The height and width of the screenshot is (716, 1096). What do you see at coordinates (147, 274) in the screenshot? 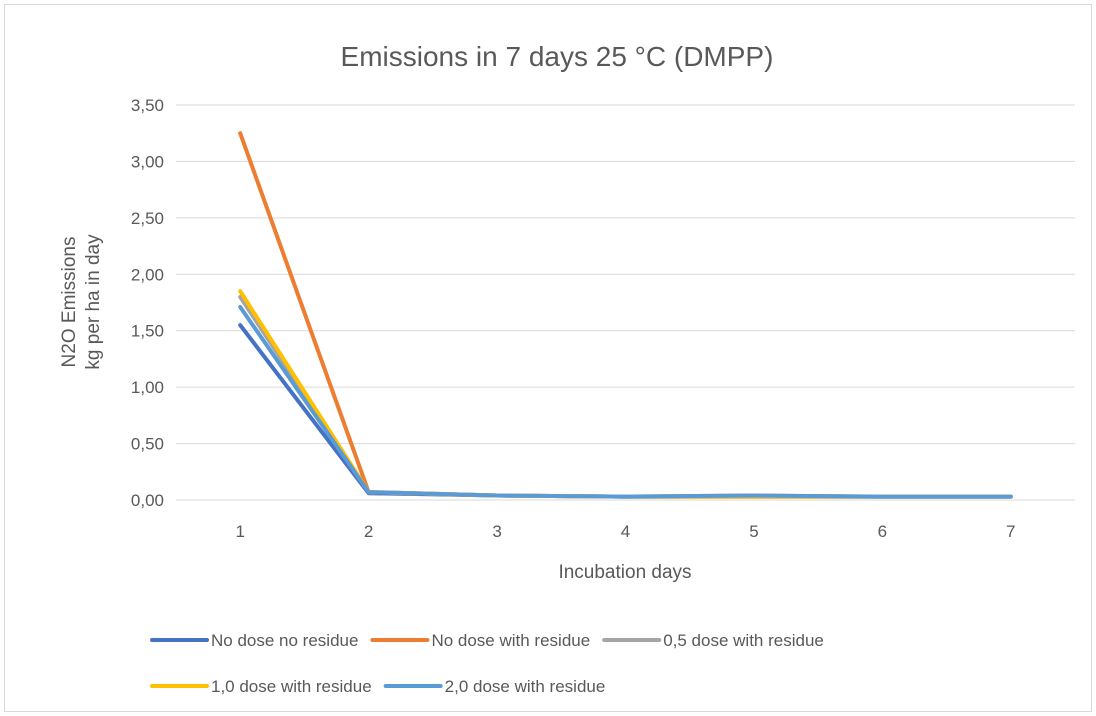
I see `y-tick-label: 2,00` at bounding box center [147, 274].